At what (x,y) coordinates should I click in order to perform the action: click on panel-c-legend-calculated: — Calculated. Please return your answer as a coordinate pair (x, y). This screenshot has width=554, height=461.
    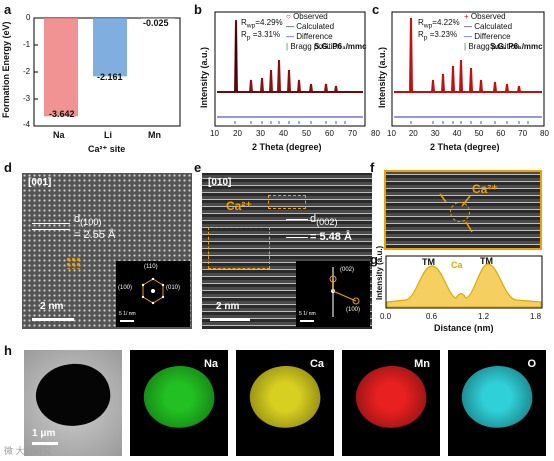
    Looking at the image, I should click on (488, 26).